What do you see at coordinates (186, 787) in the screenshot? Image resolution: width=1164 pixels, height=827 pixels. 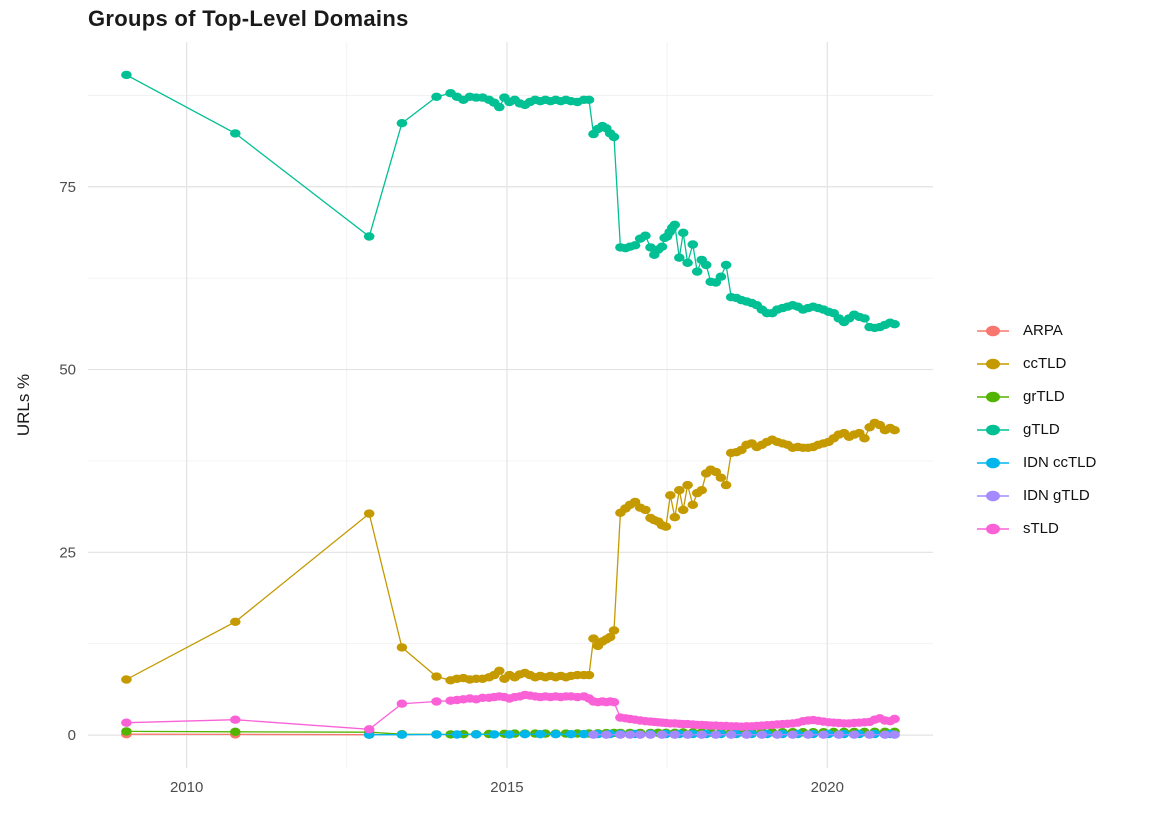 I see `x-tick-label: 2010` at bounding box center [186, 787].